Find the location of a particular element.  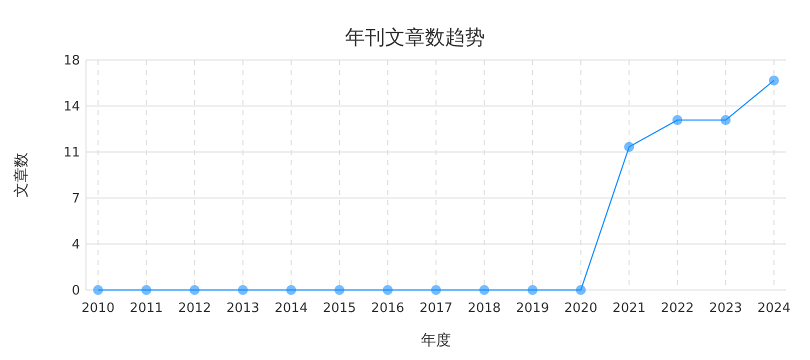

x-tick-label: 2019 is located at coordinates (533, 308).